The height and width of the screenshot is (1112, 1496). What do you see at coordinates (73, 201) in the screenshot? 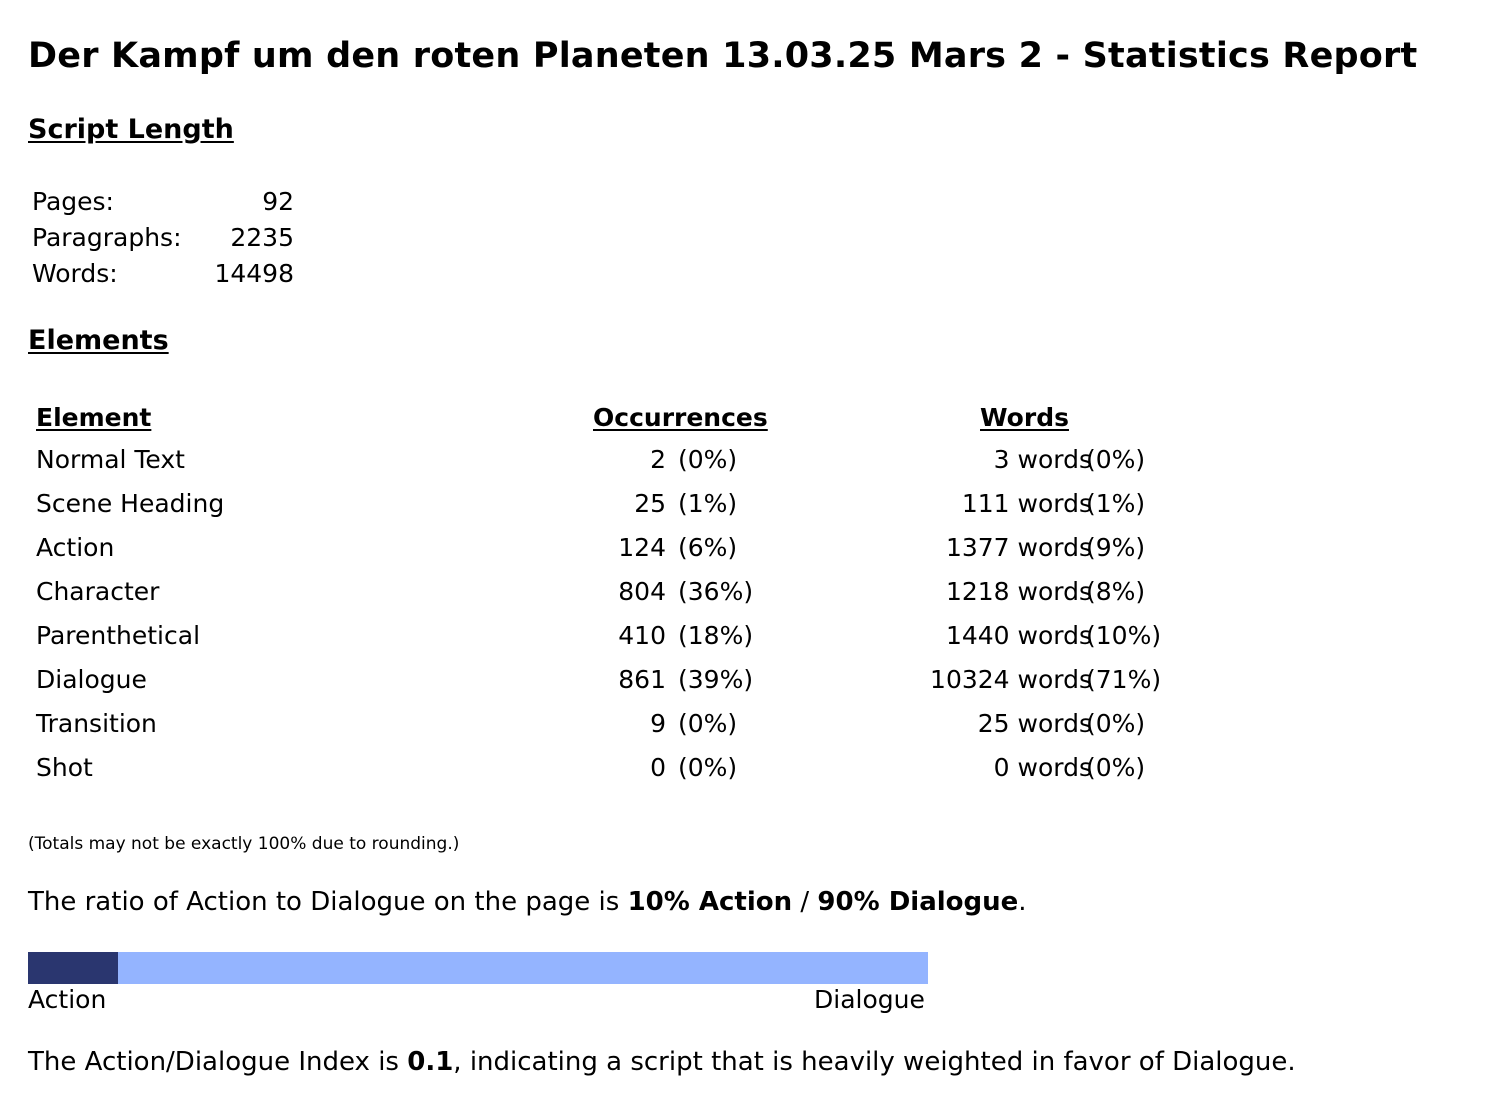
I see `length-label: Pages:` at bounding box center [73, 201].